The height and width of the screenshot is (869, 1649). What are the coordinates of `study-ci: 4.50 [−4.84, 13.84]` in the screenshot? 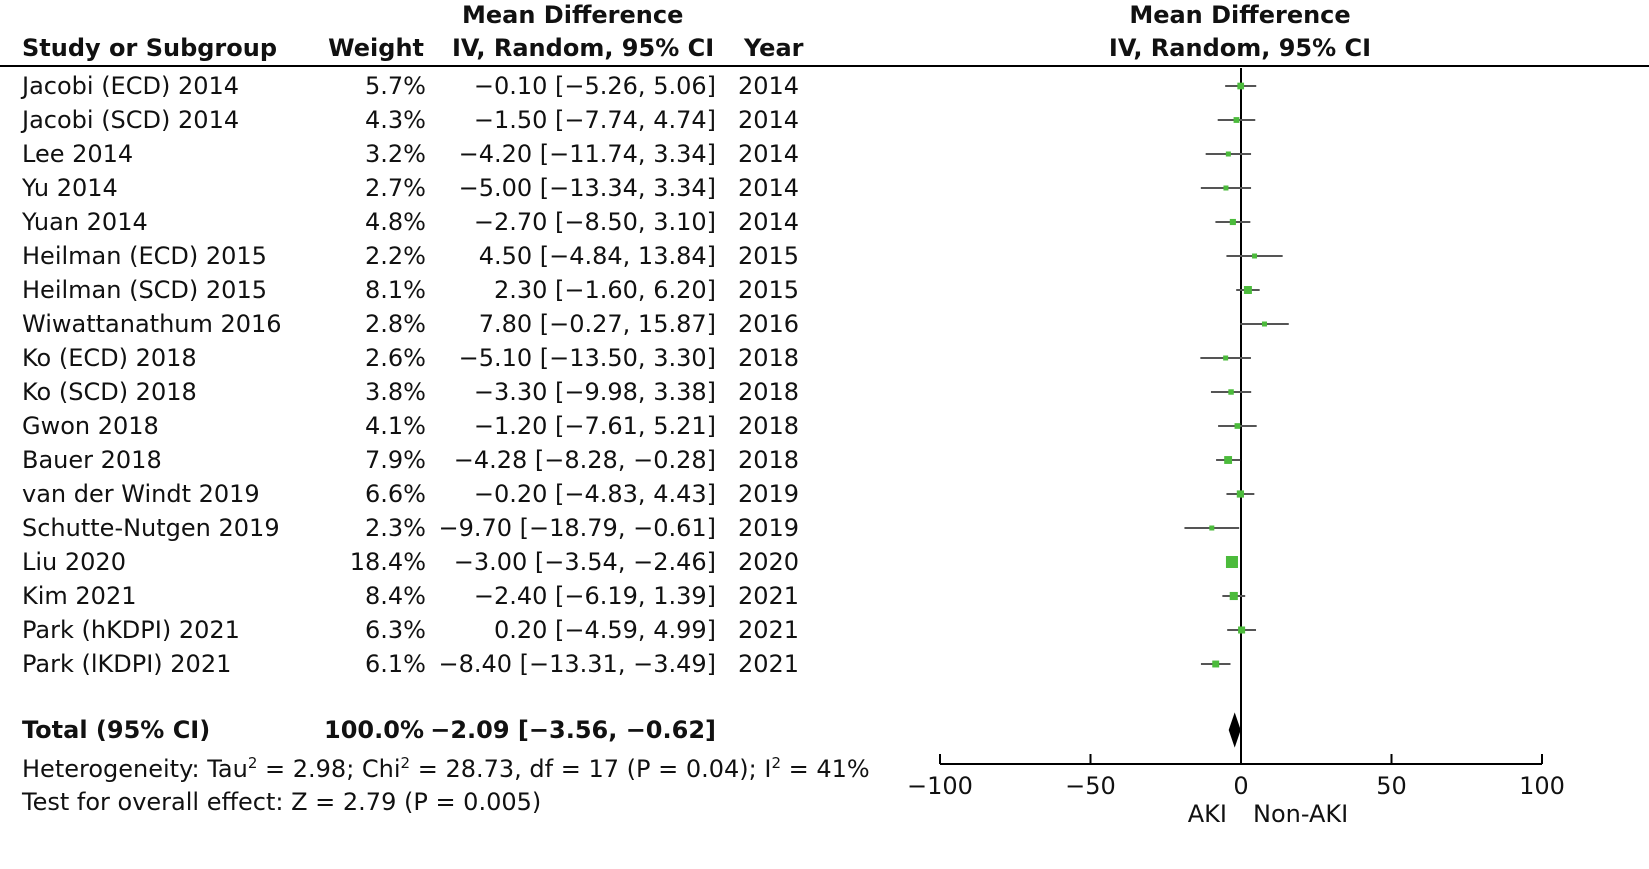 It's located at (597, 256).